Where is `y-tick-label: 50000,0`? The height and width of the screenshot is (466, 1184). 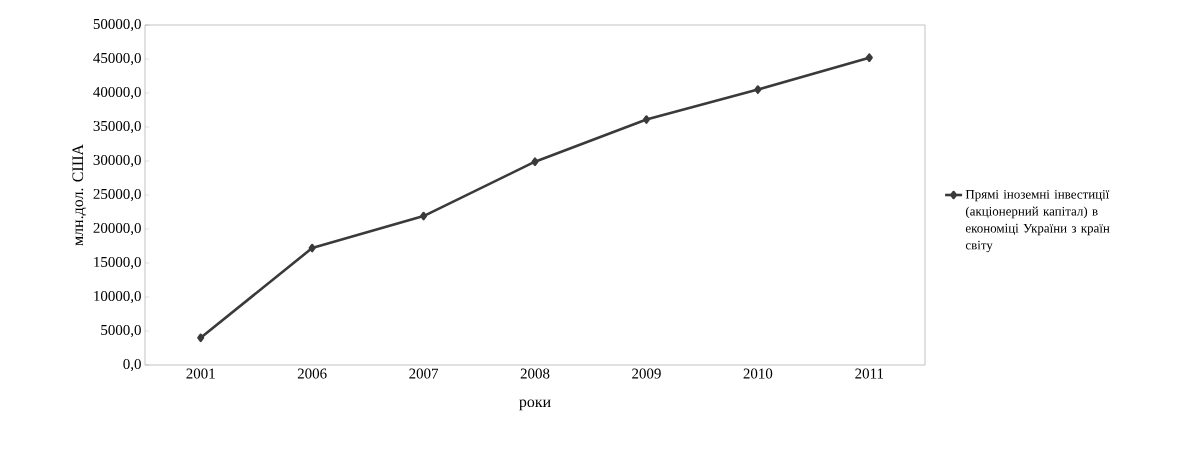
y-tick-label: 50000,0 is located at coordinates (117, 25).